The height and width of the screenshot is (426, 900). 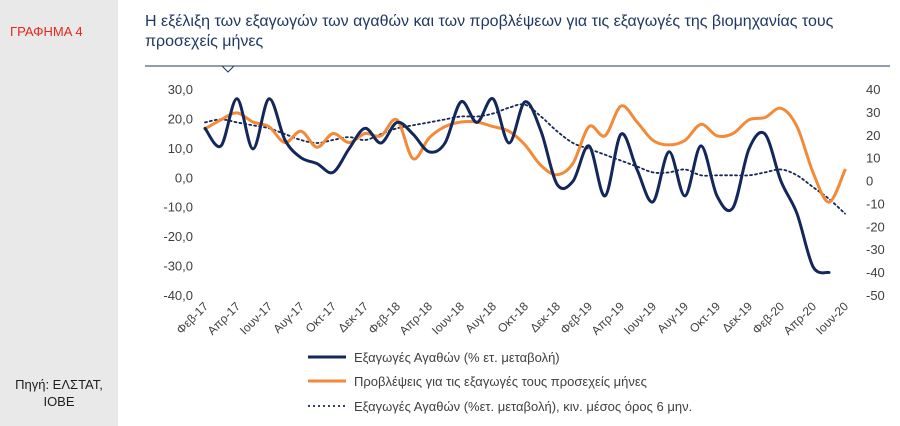 What do you see at coordinates (59, 213) in the screenshot?
I see `sidebar-panel: ΓΡΑΦΗΜΑ 4 Πηγή: ΕΛΣΤΑΤ, ΙΟΒΕ` at bounding box center [59, 213].